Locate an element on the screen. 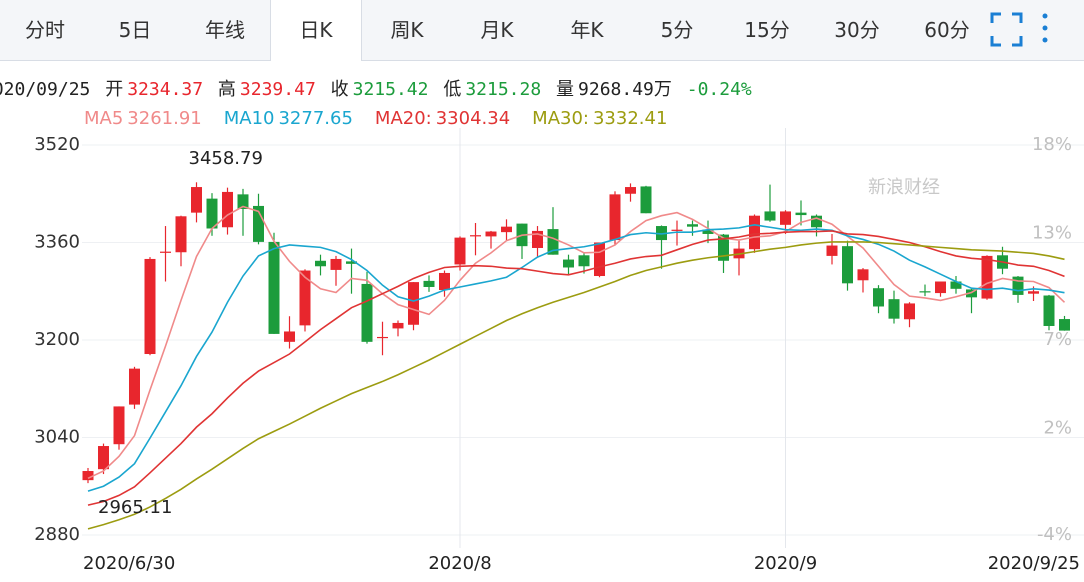  y2-tick-label: -4% is located at coordinates (1054, 534).